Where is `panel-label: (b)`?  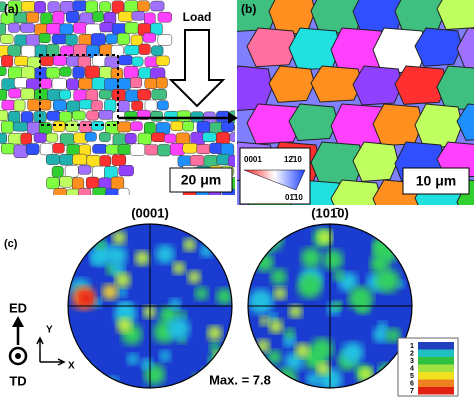 panel-label: (b) is located at coordinates (248, 9).